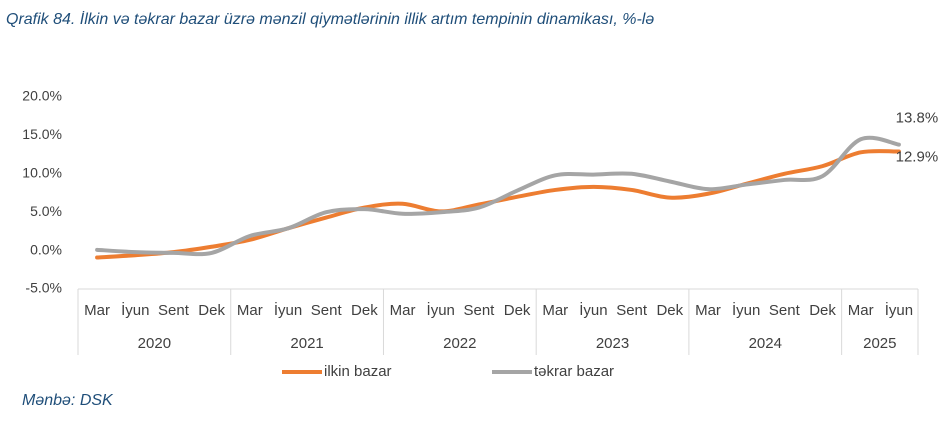 This screenshot has height=442, width=944. I want to click on year-label: 2022, so click(459, 343).